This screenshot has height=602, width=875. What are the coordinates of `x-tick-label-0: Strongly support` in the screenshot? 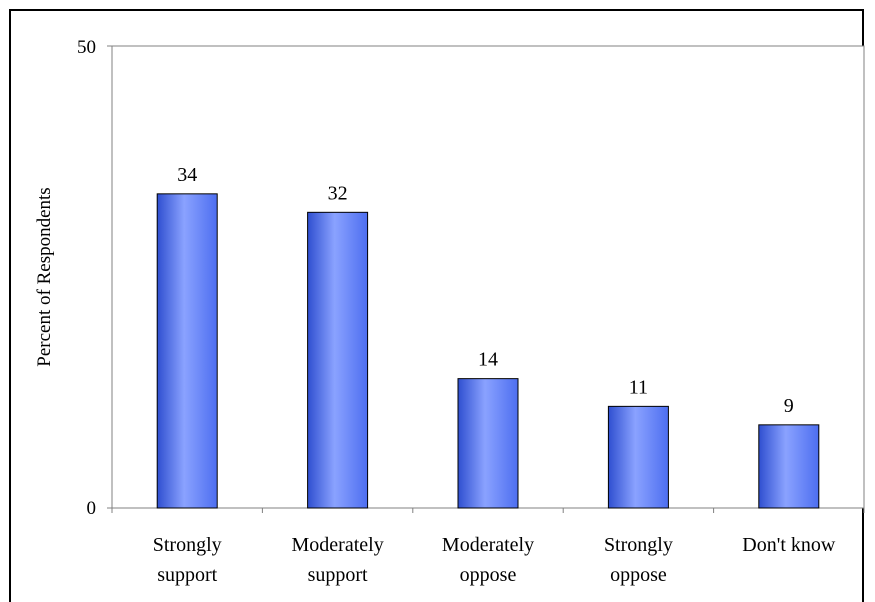 It's located at (187, 560).